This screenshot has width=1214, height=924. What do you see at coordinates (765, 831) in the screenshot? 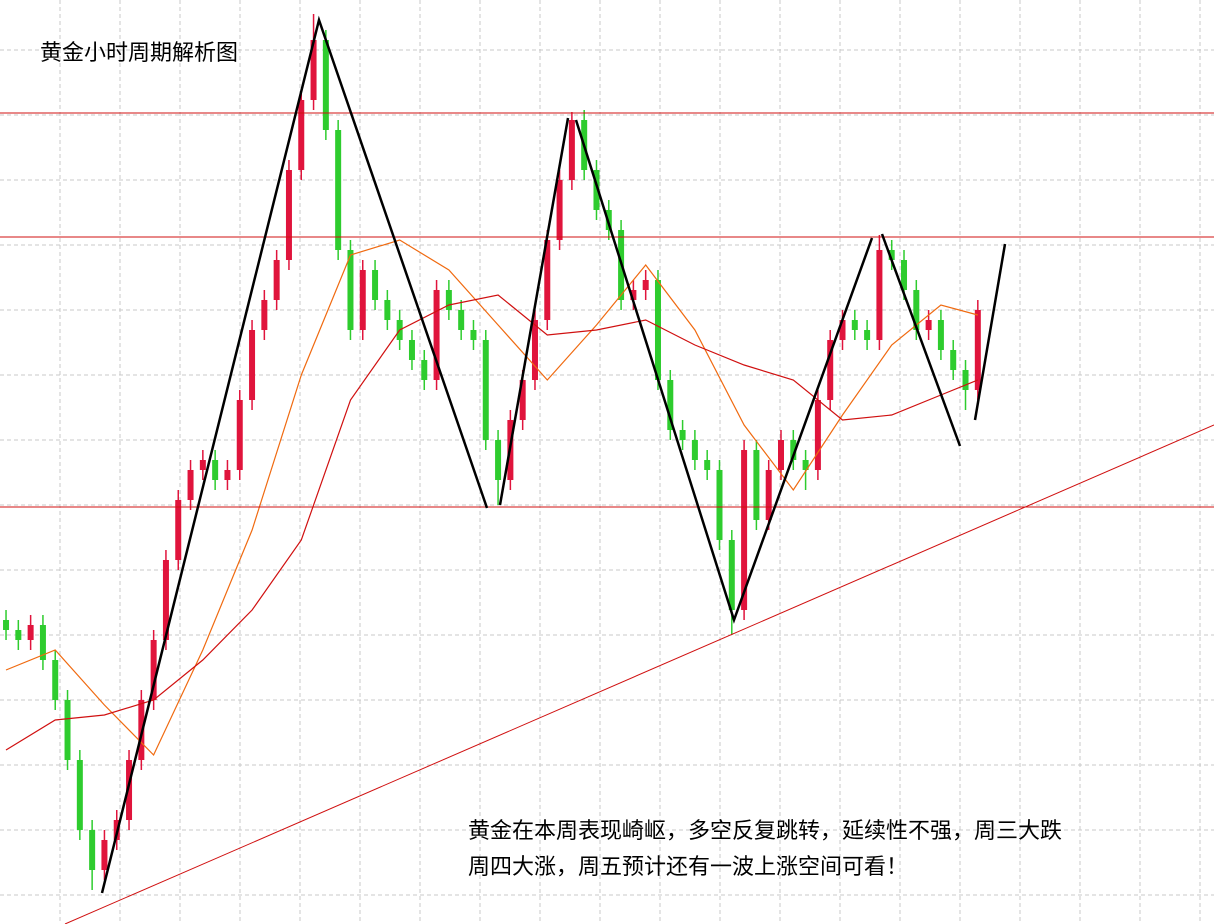
I see `annotation: 黄金在本周表现崎岖，多空反复跳转，延续性不强，周三大跌` at bounding box center [765, 831].